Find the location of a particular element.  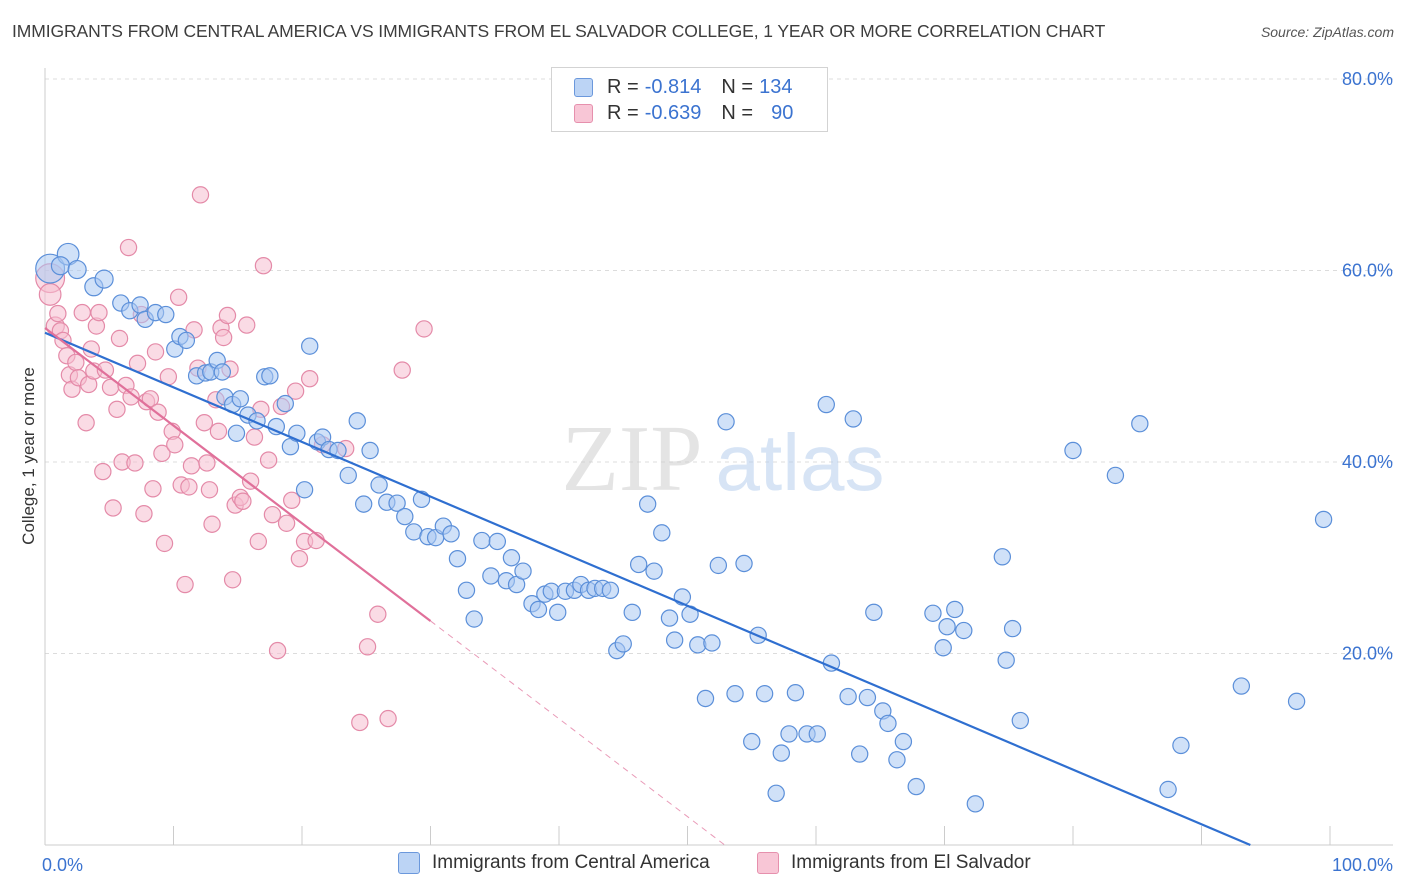

watermark-atlas: atlas is located at coordinates (800, 462).